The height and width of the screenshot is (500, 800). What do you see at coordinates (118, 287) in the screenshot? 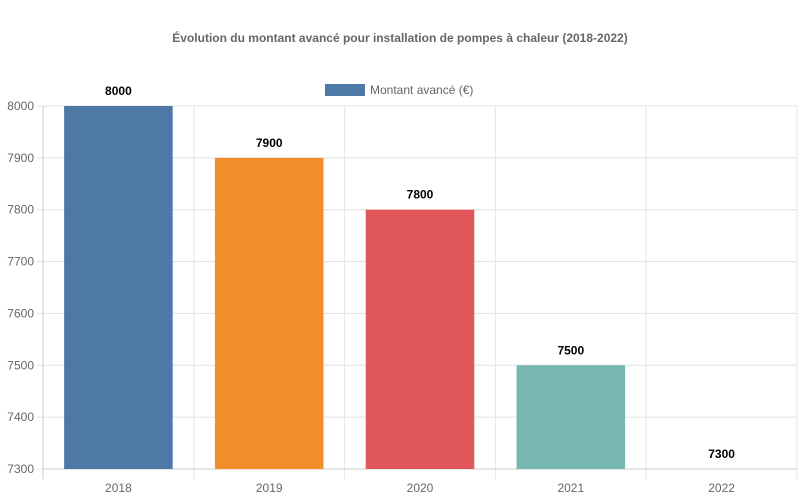
I see `bar-2018` at bounding box center [118, 287].